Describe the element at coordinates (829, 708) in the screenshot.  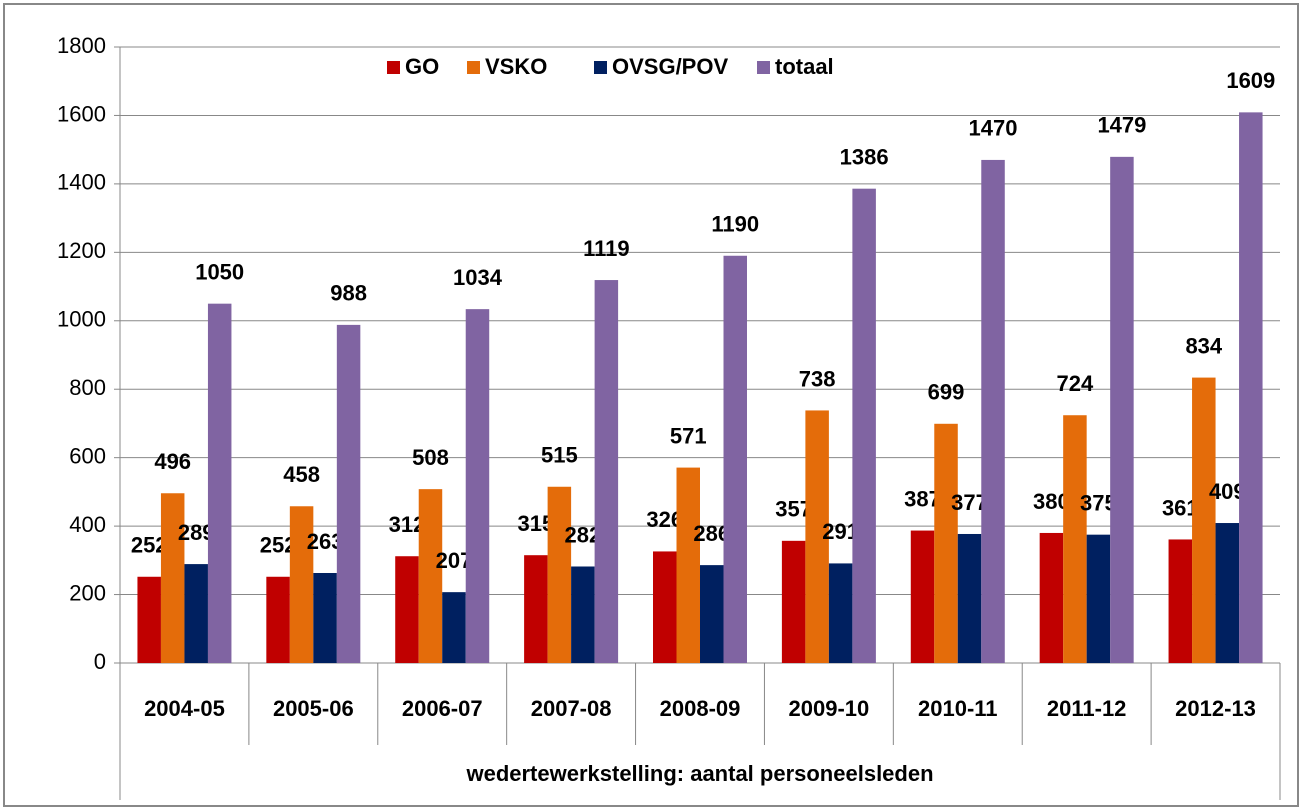
I see `x-tick-label: 2009-10` at that location.